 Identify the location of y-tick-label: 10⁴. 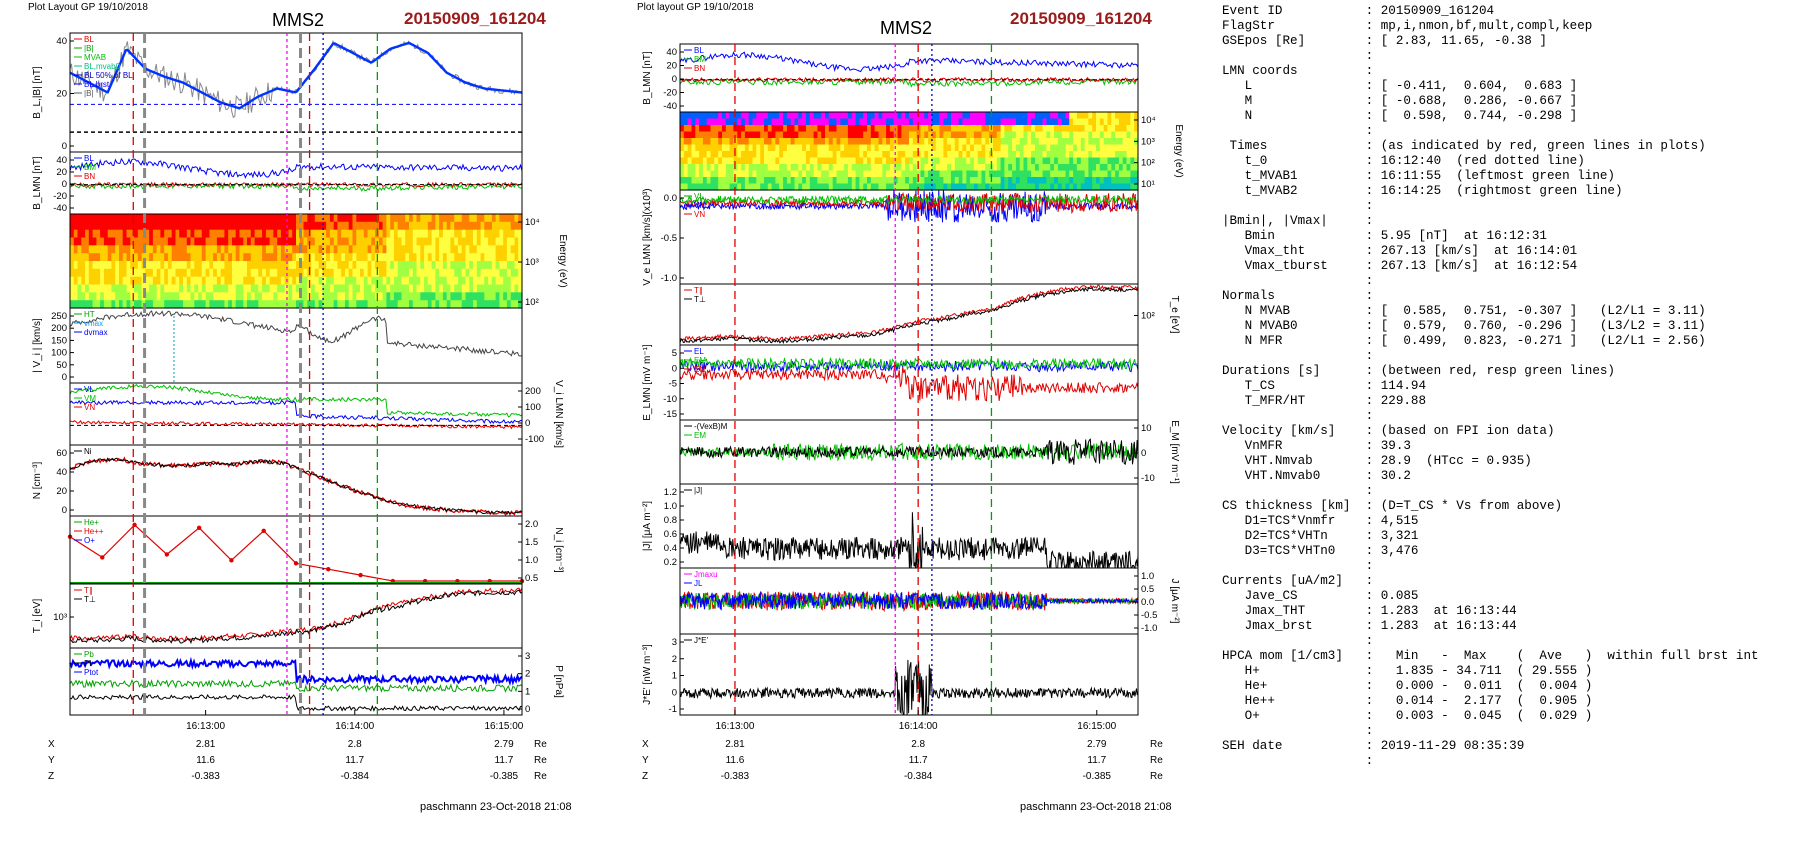
(532, 222).